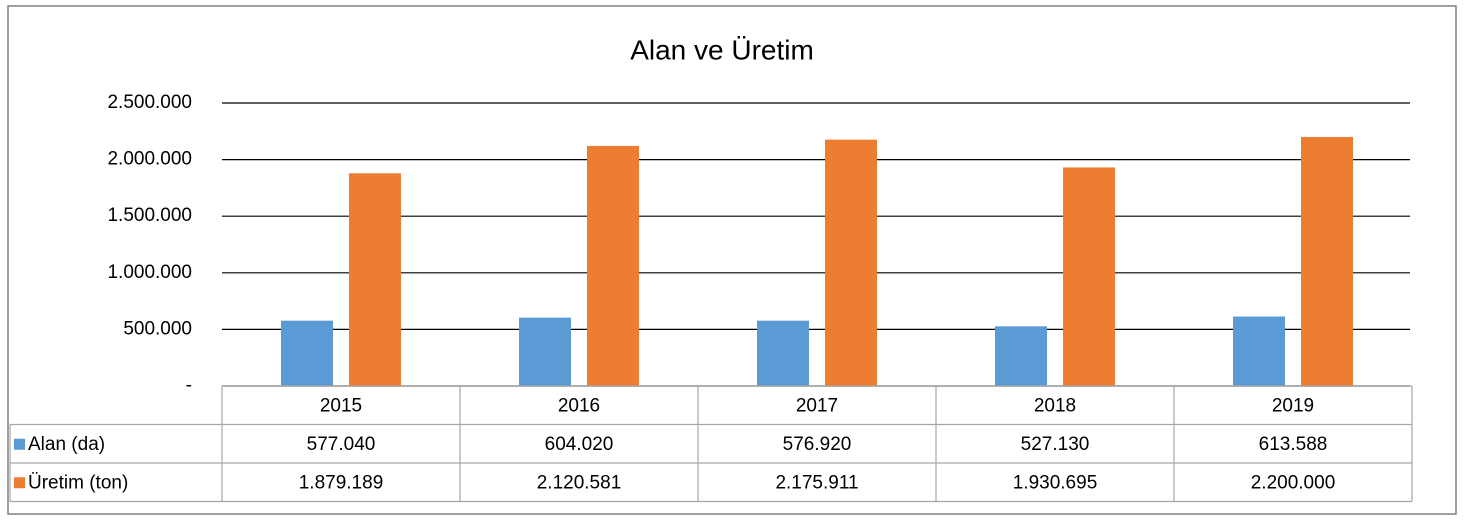 The height and width of the screenshot is (522, 1464). What do you see at coordinates (1055, 405) in the screenshot?
I see `x-tick-label: 2018` at bounding box center [1055, 405].